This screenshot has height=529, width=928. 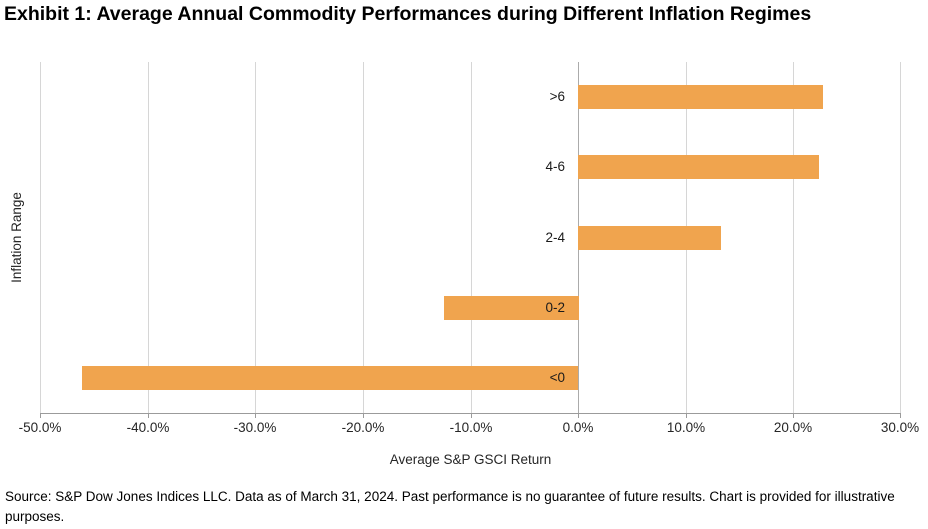 What do you see at coordinates (363, 427) in the screenshot?
I see `x-tick-label: -20.0%` at bounding box center [363, 427].